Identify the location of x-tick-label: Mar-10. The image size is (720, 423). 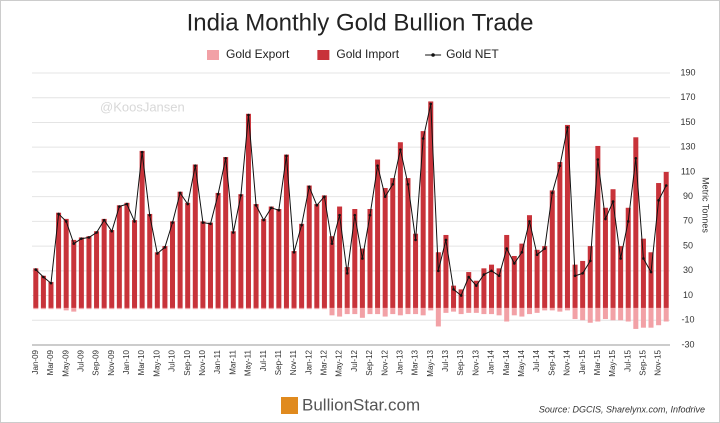
(141, 362).